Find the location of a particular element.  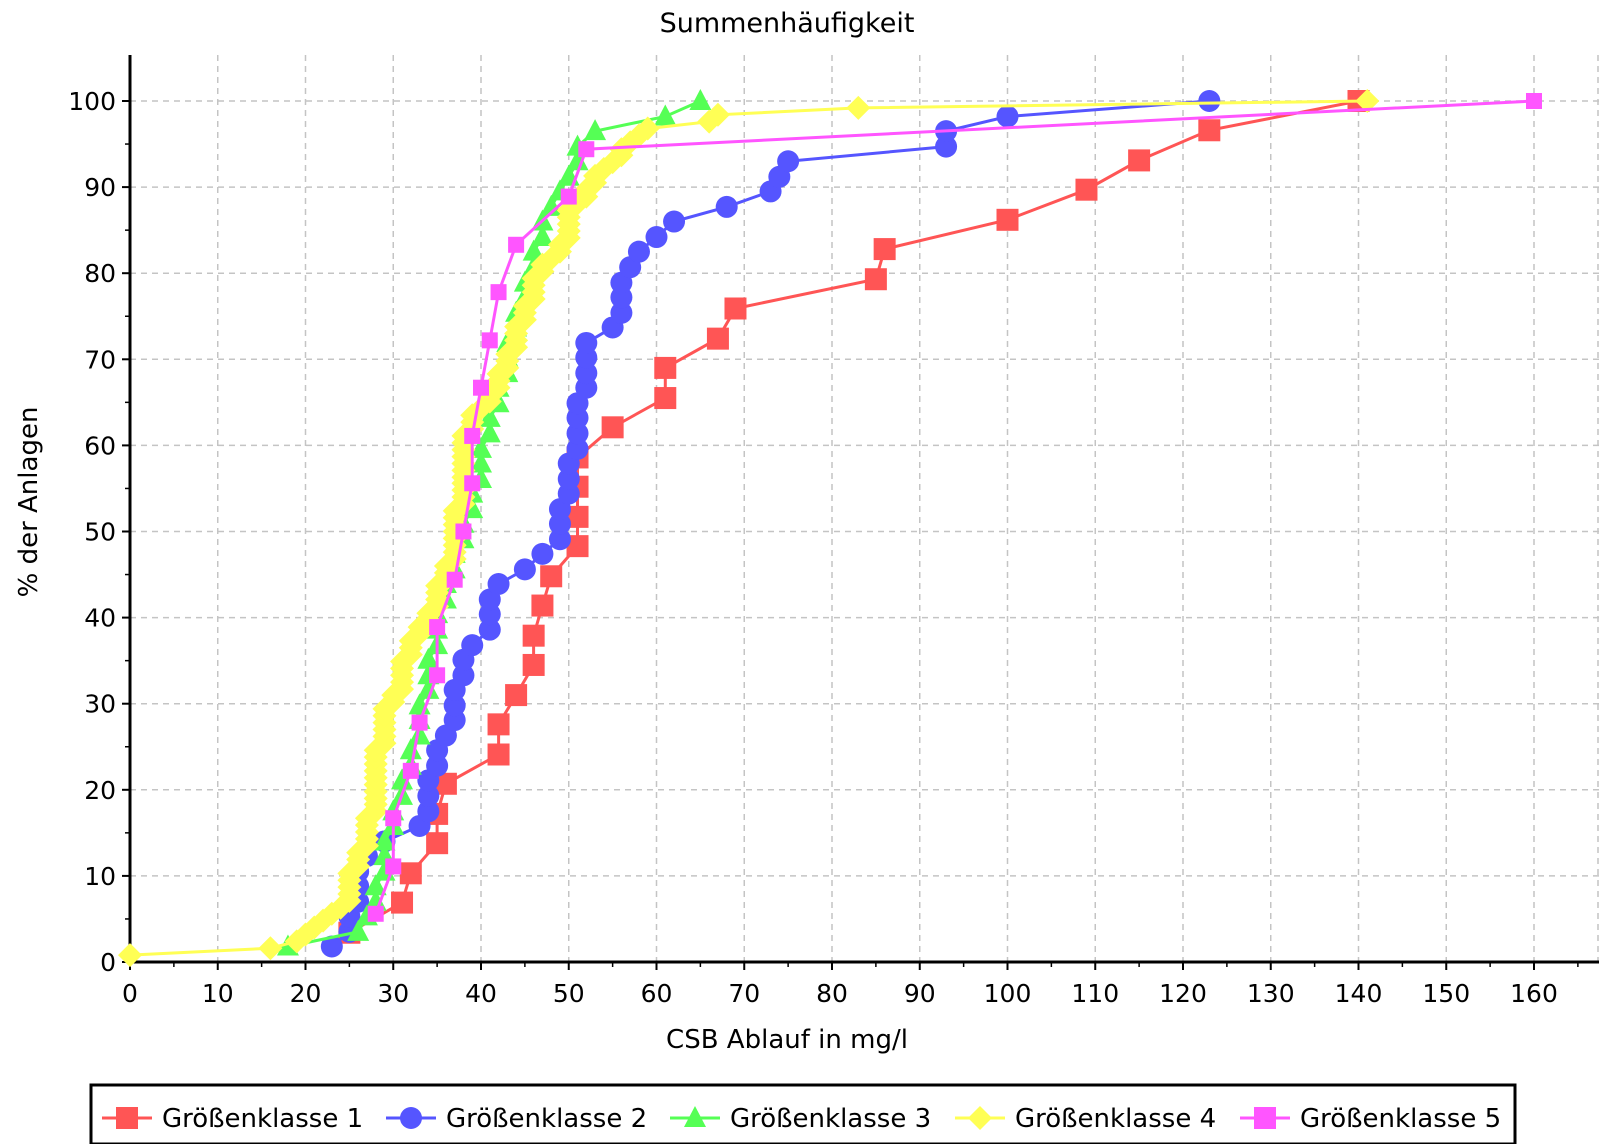

x-tick-label: 110 is located at coordinates (1095, 993).